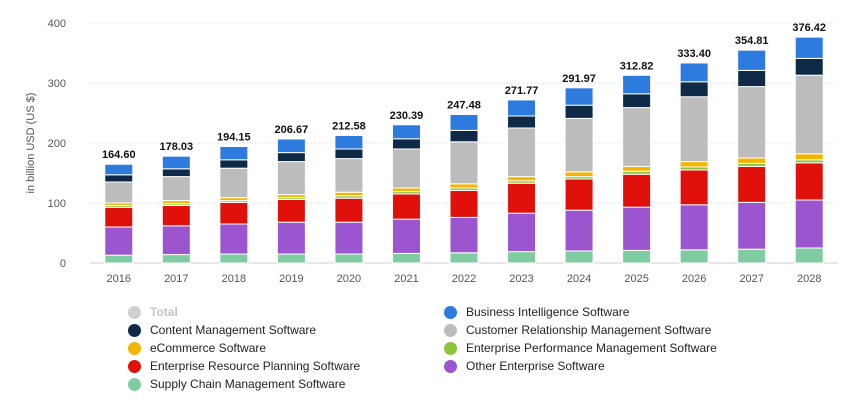 The width and height of the screenshot is (864, 401). What do you see at coordinates (536, 312) in the screenshot?
I see `legend-item: Business Intelligence Software` at bounding box center [536, 312].